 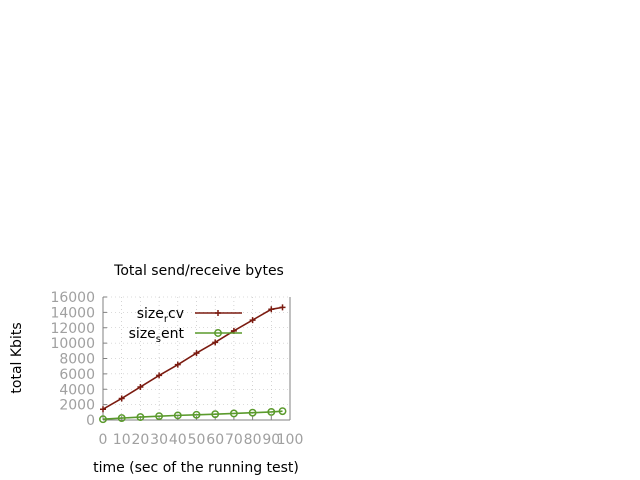 What do you see at coordinates (196, 468) in the screenshot?
I see `x-axis-label: time (sec of the running test)` at bounding box center [196, 468].